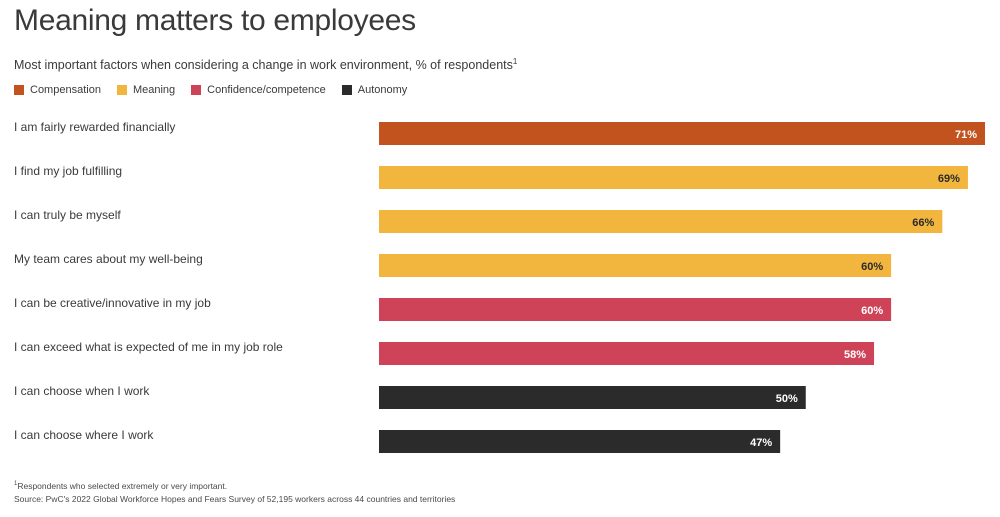  I want to click on category-label: I can choose when I work, so click(82, 391).